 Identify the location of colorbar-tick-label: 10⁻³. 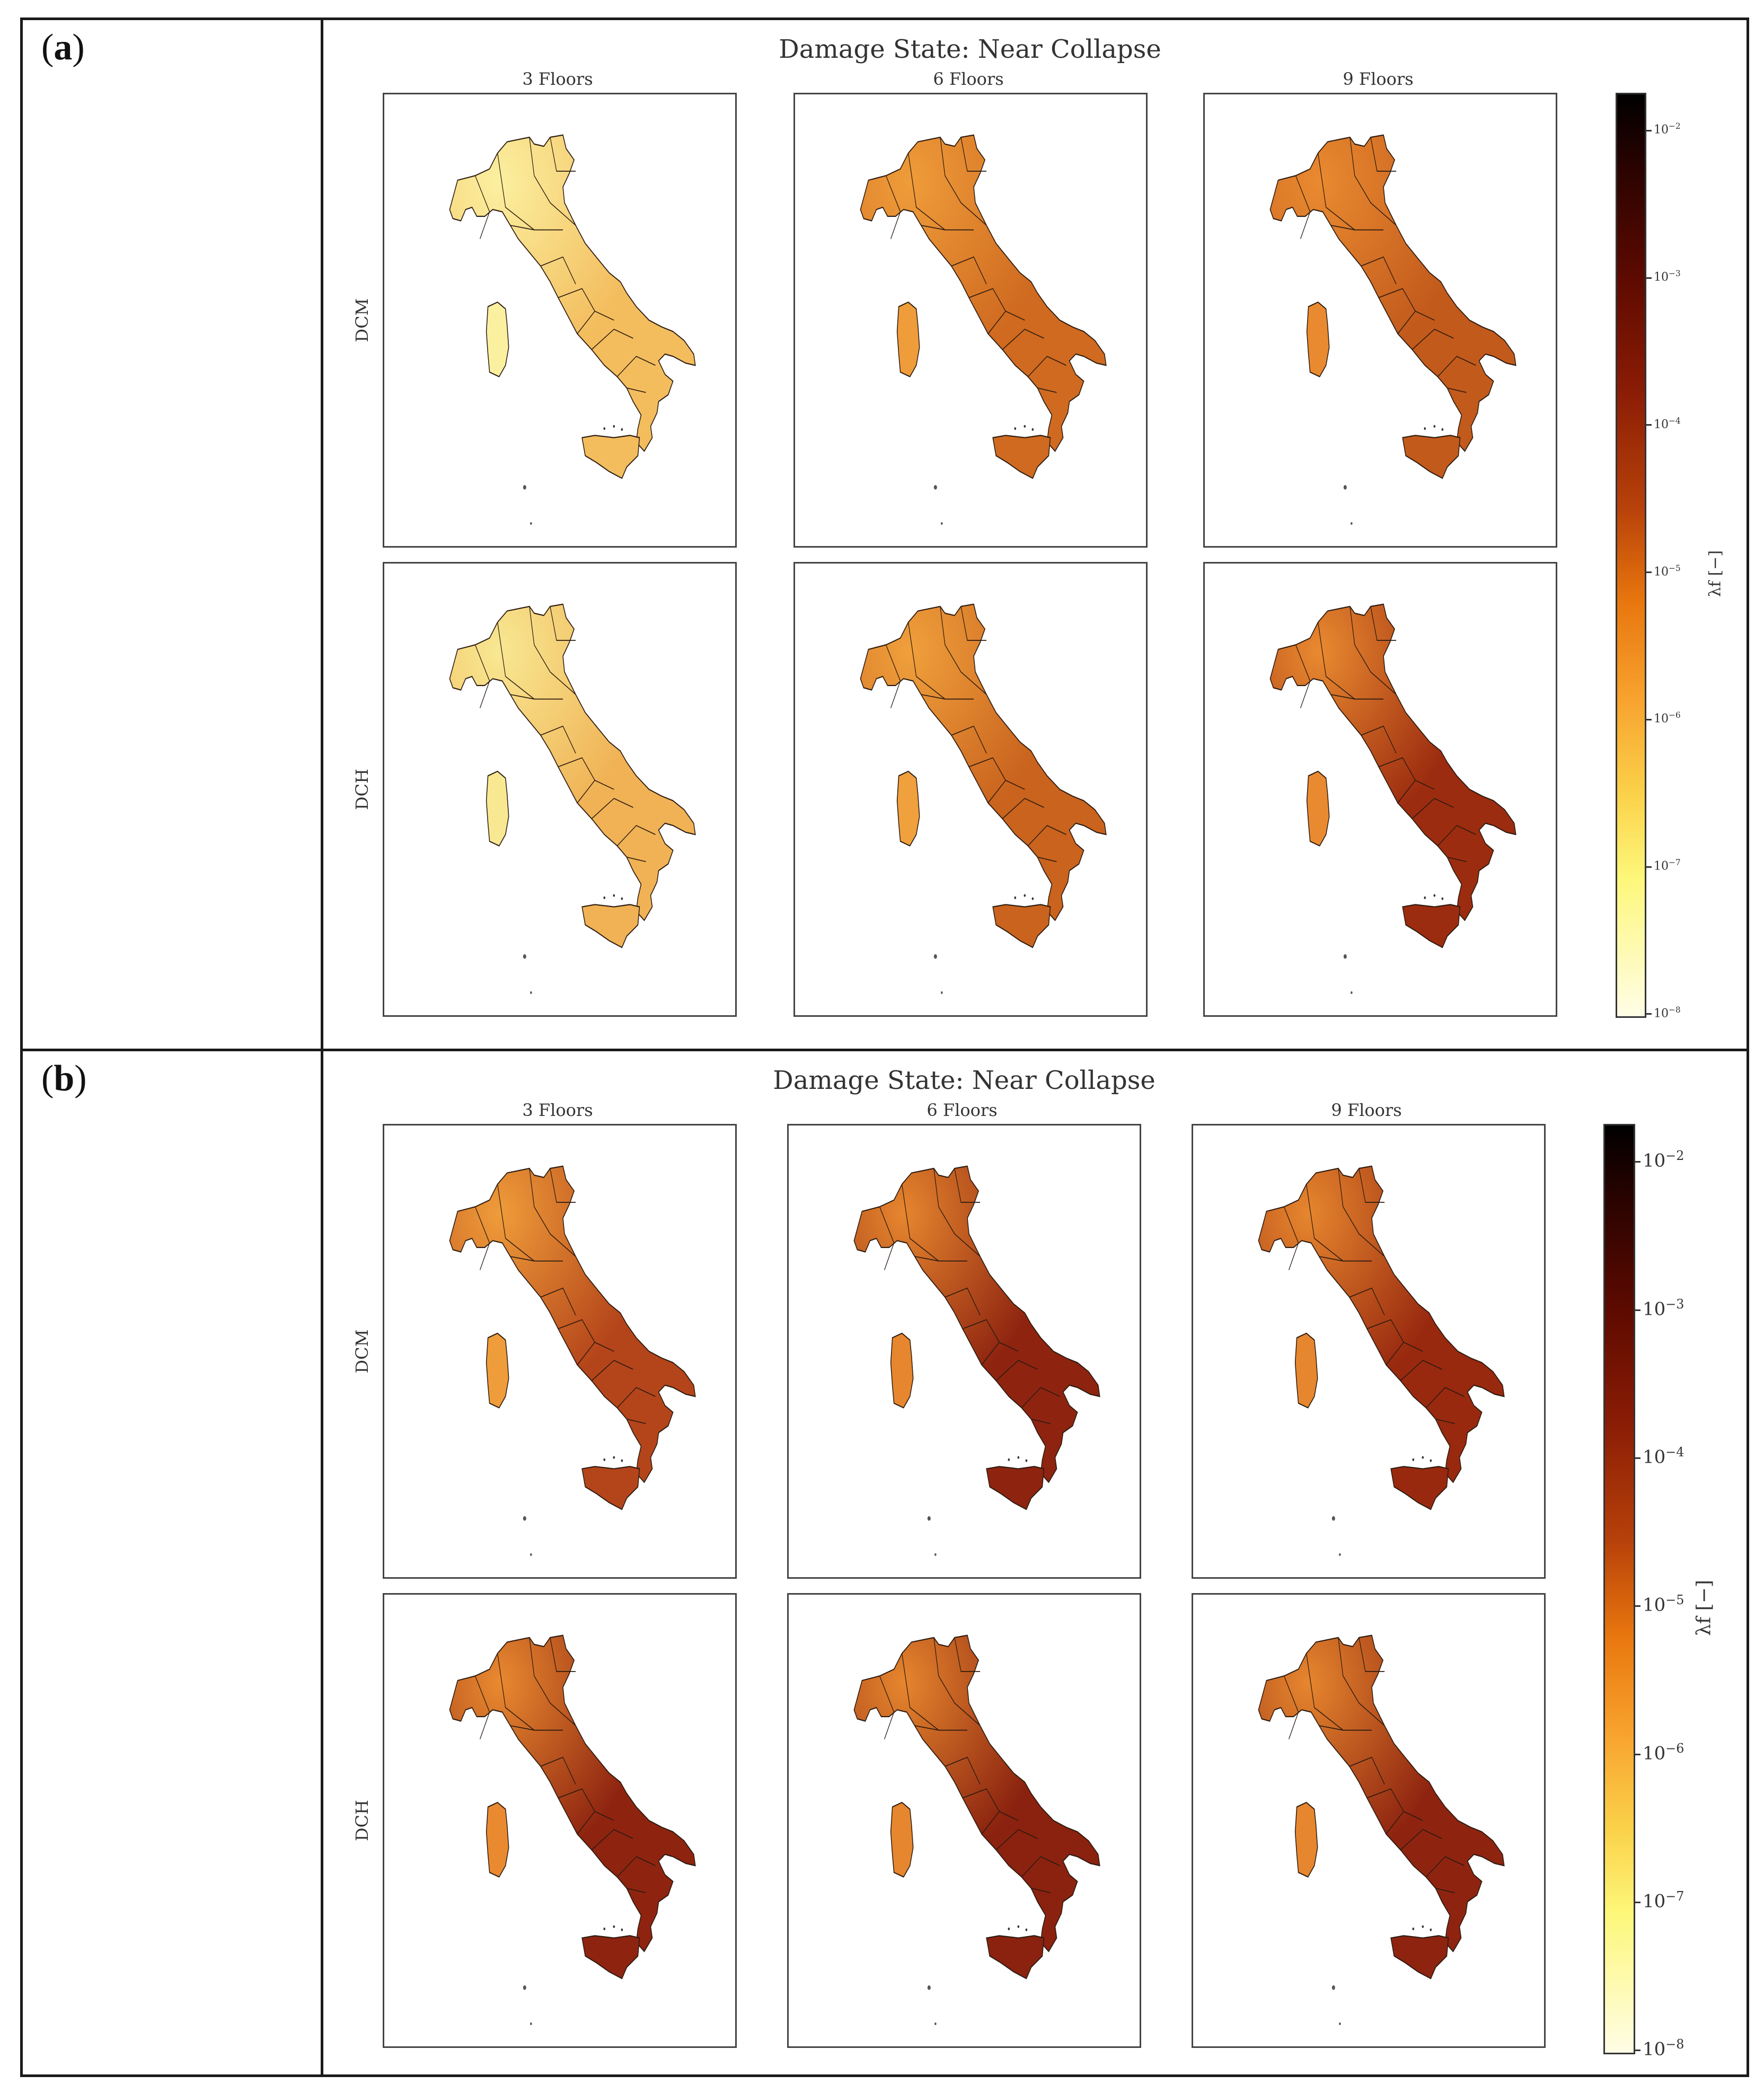
(1663, 1308).